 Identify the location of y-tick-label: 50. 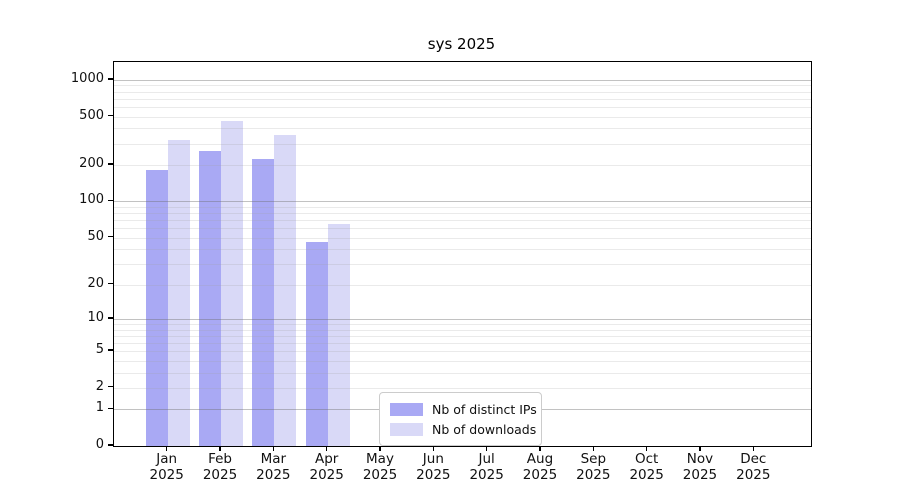
(95, 236).